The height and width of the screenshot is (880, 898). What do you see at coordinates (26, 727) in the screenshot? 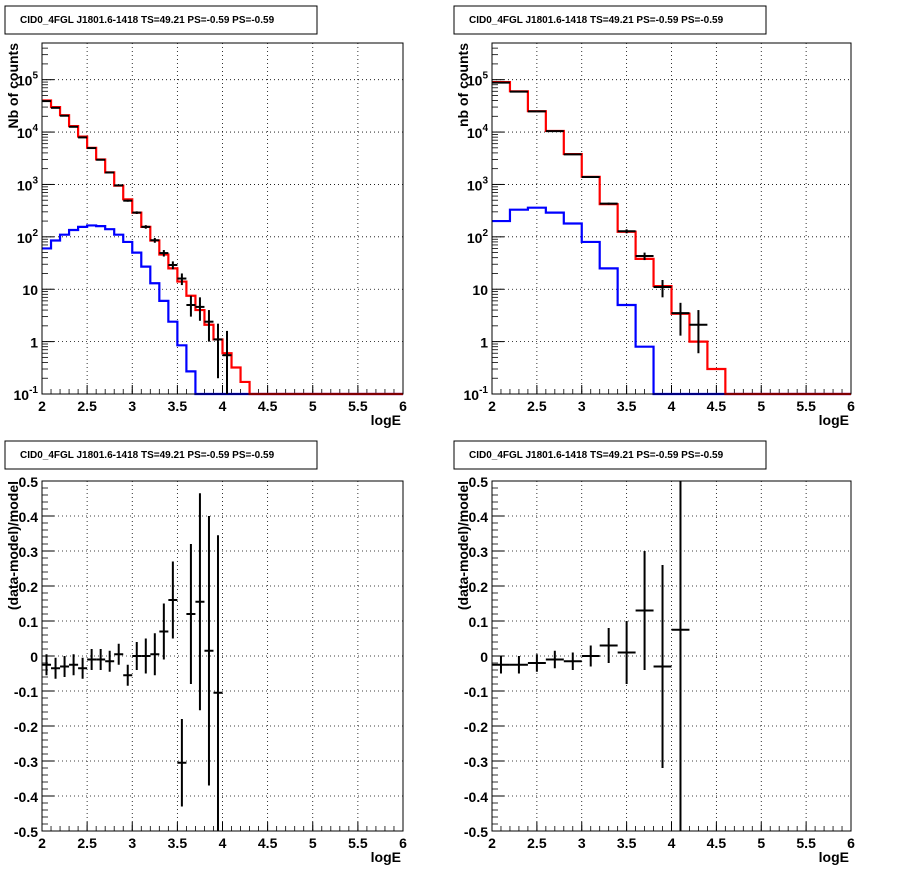
I see `p3-ytick-label: -0.2` at bounding box center [26, 727].